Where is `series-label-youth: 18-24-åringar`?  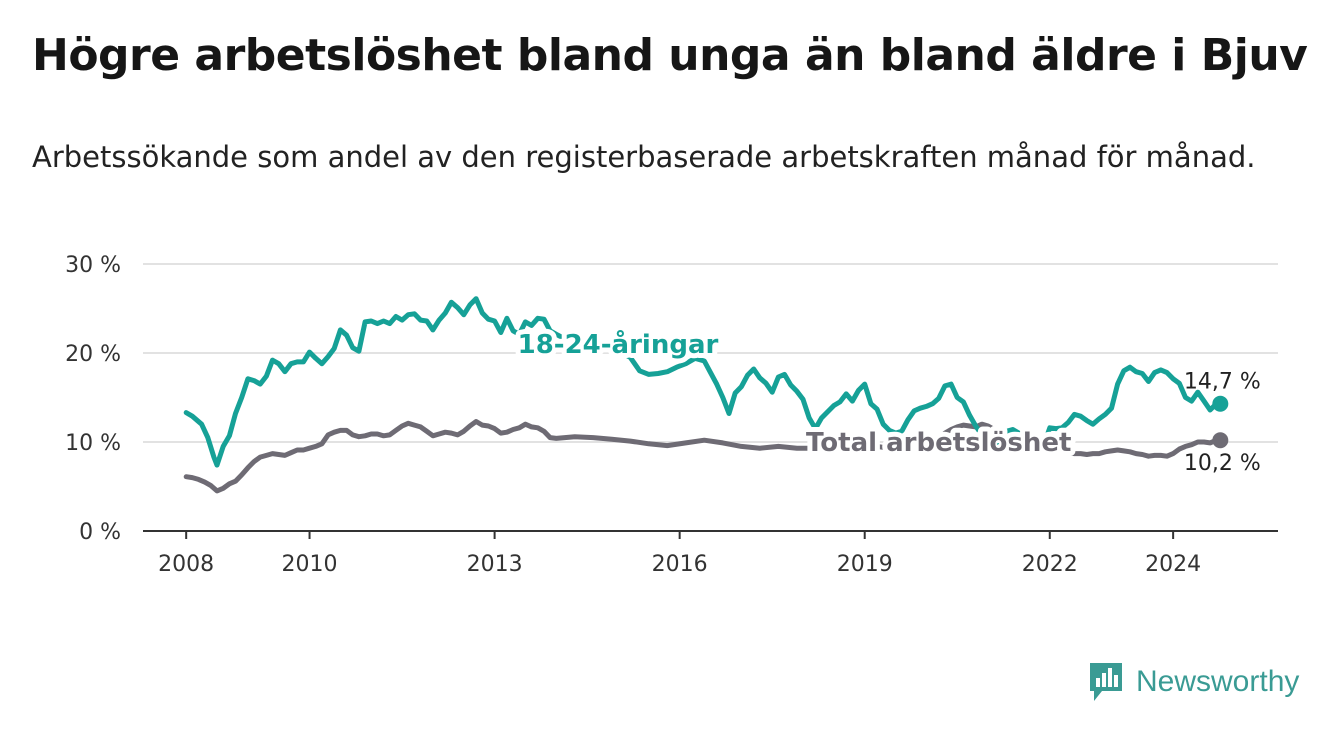 series-label-youth: 18-24-åringar is located at coordinates (618, 344).